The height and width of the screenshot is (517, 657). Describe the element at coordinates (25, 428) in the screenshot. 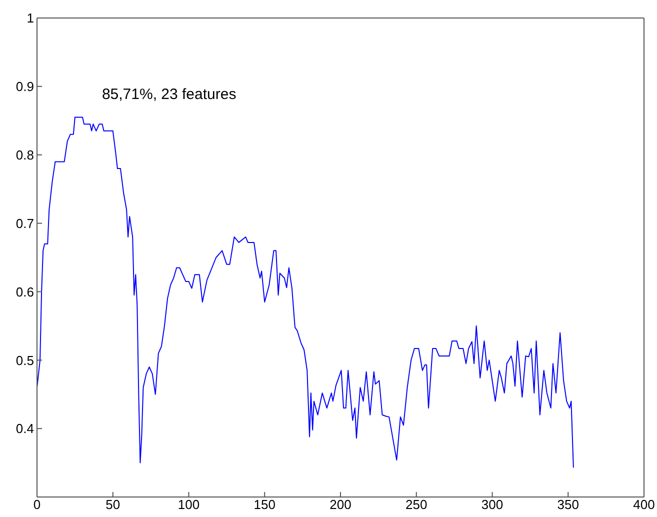

I see `y-tick-label: 0.4` at that location.